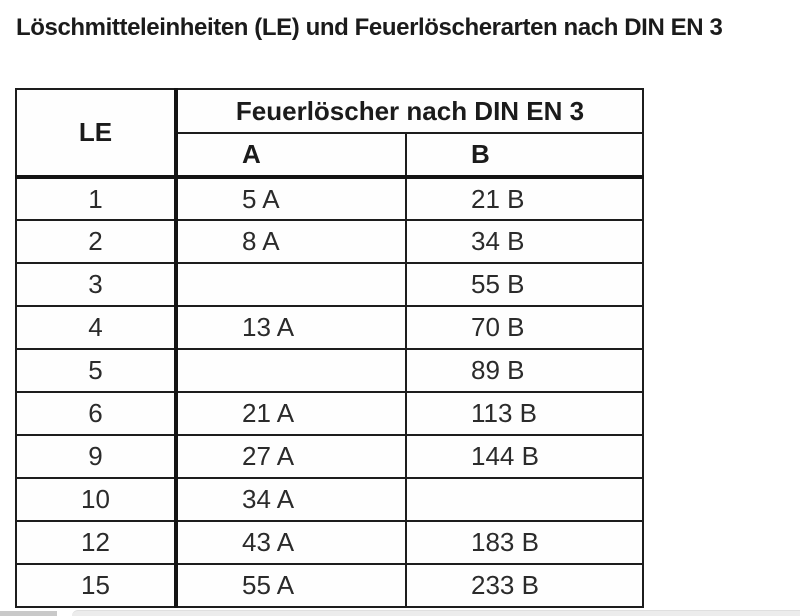 The width and height of the screenshot is (800, 616). What do you see at coordinates (290, 413) in the screenshot?
I see `table-cell-a: 21 A` at bounding box center [290, 413].